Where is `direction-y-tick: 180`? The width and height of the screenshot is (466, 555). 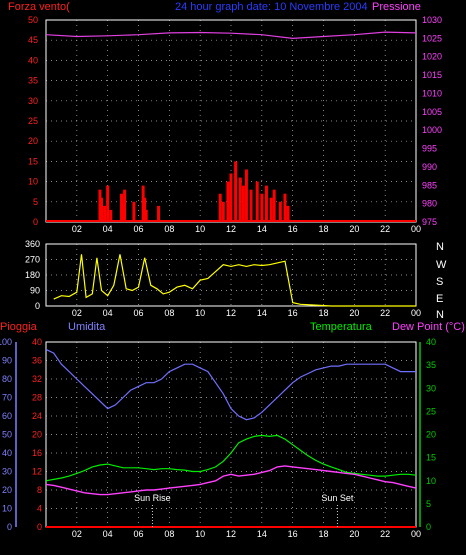
direction-y-tick: 180 is located at coordinates (32, 275).